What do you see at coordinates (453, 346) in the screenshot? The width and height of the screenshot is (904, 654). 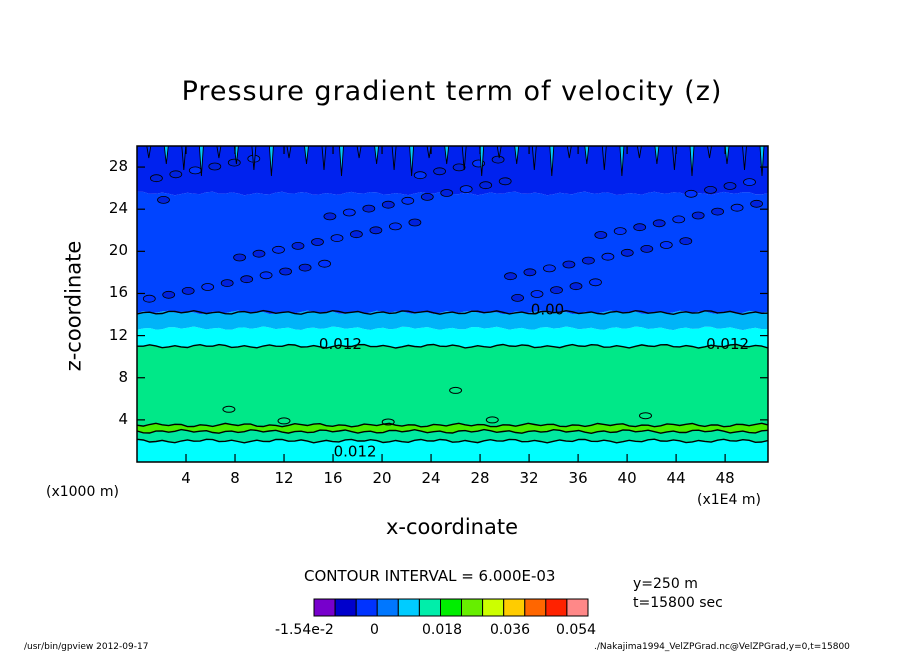 I see `contour-line` at bounding box center [453, 346].